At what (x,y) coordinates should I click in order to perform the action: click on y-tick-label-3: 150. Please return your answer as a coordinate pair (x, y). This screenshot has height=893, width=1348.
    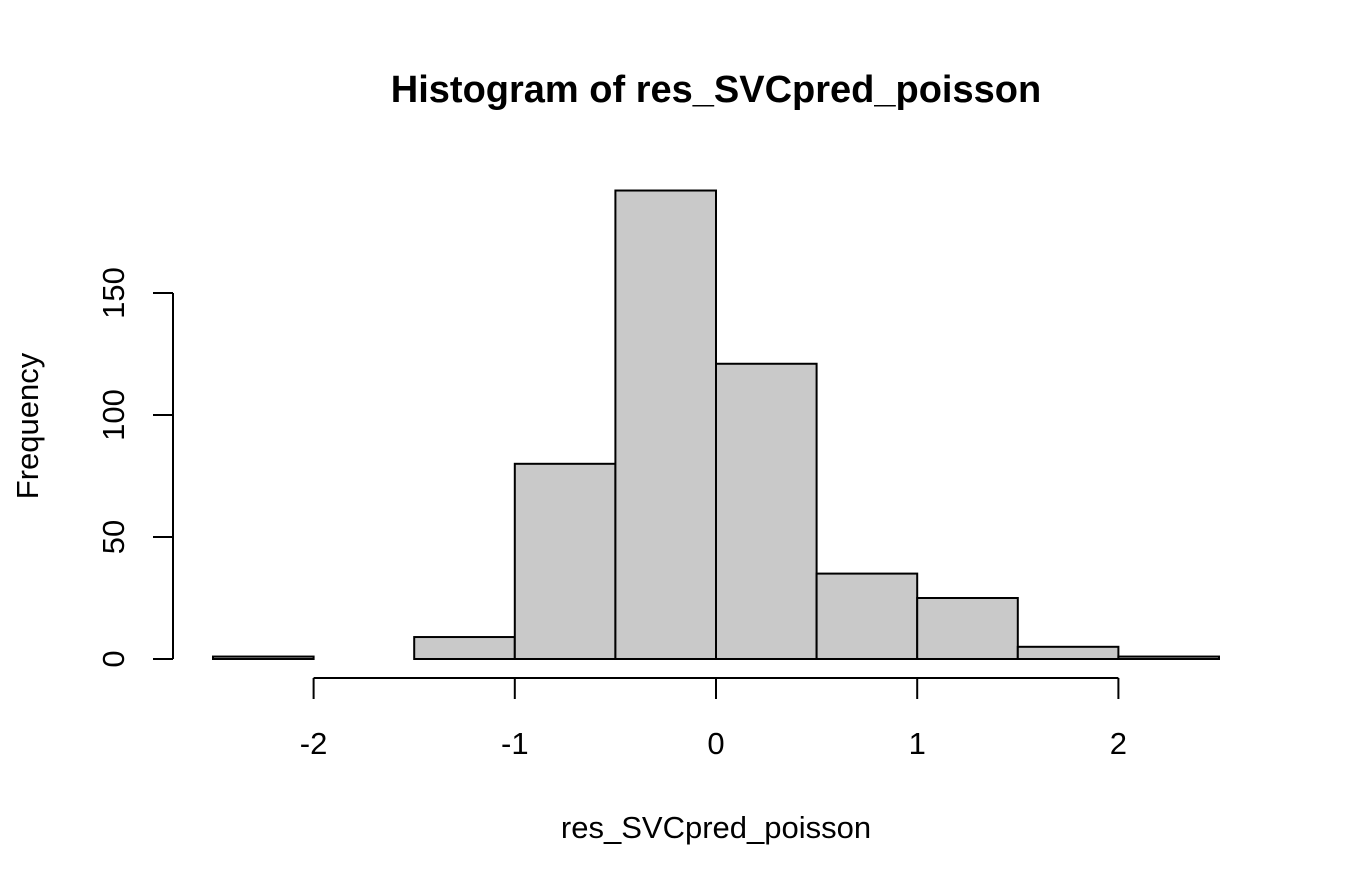
    Looking at the image, I should click on (113, 293).